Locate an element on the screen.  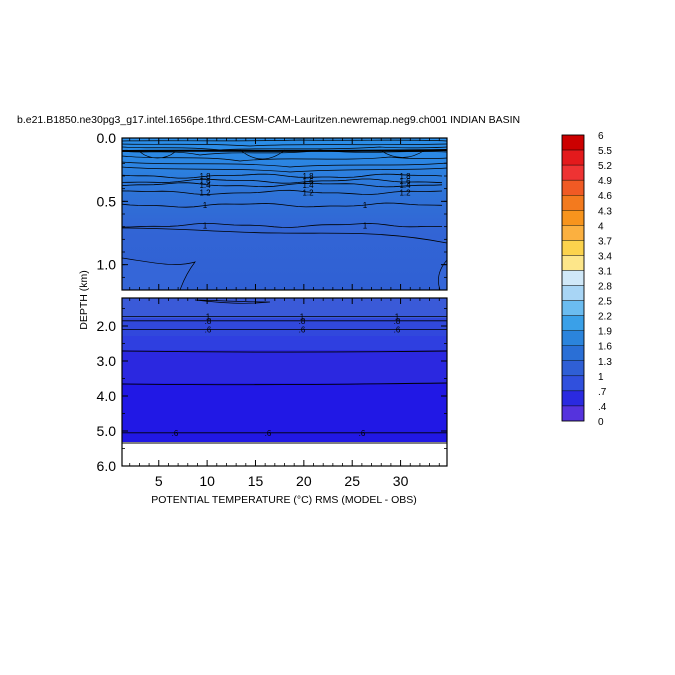
colorbar-label: 1.6 is located at coordinates (605, 347).